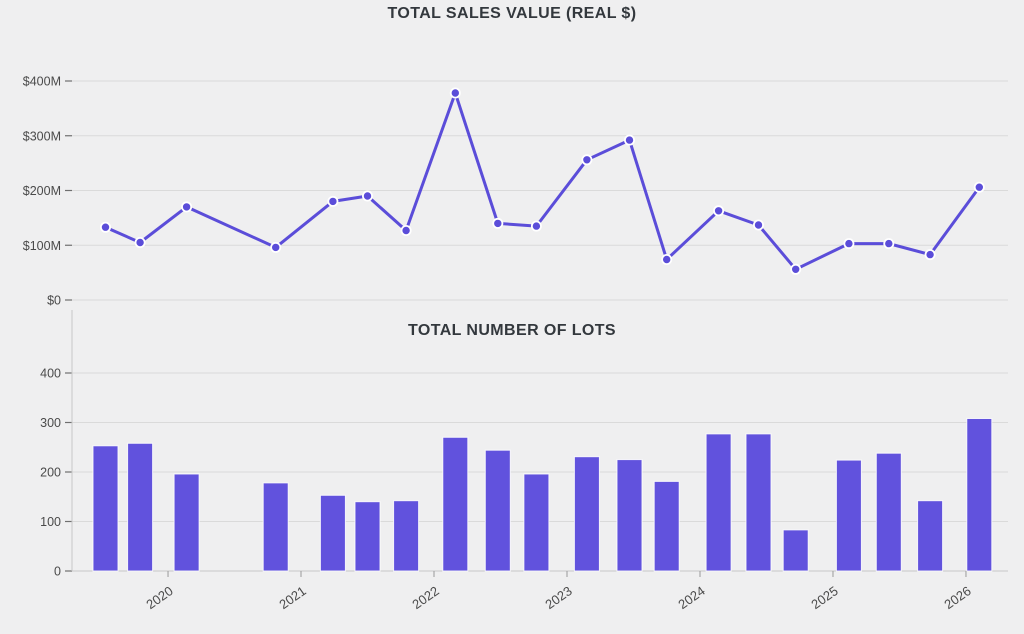  I want to click on x-axis-label: 2021, so click(292, 597).